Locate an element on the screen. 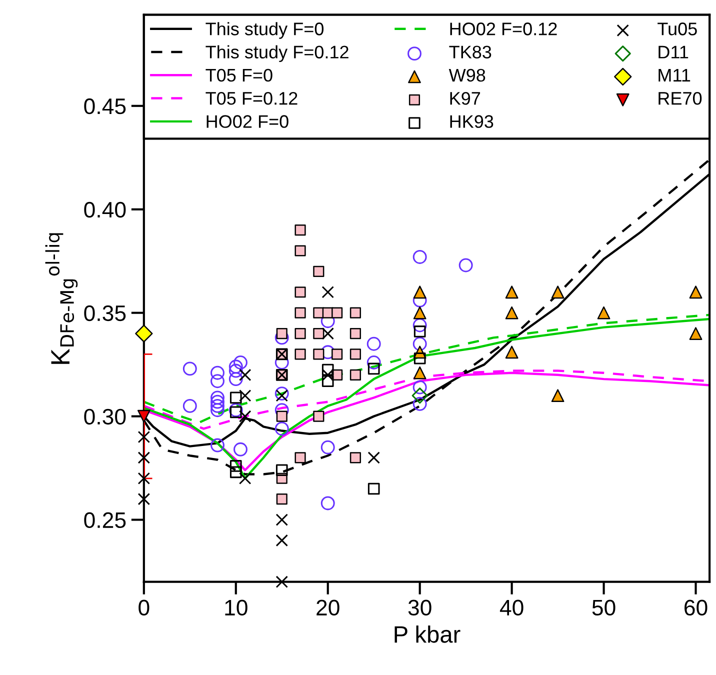 This screenshot has width=716, height=675. y-tick-label: 0.30 is located at coordinates (105, 416).